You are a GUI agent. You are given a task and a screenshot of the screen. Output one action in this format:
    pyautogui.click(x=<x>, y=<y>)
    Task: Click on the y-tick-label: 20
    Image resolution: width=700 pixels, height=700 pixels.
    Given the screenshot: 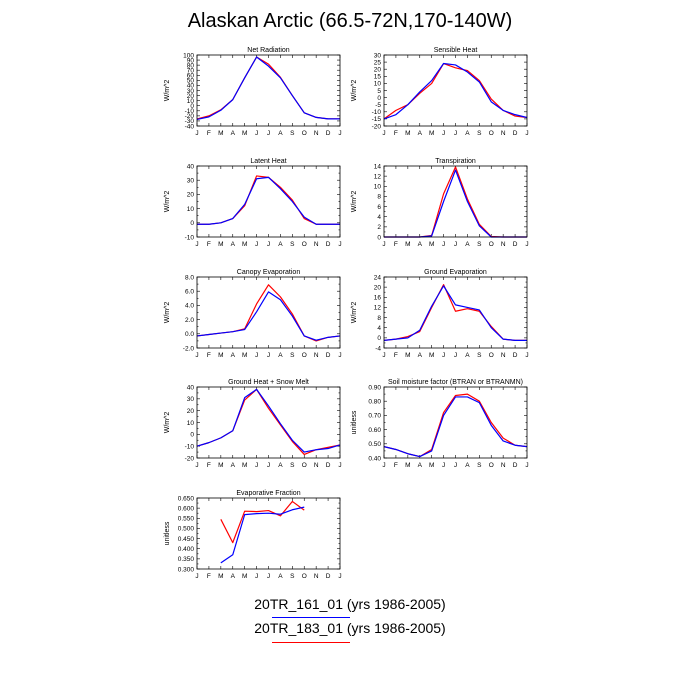 What is the action you would take?
    pyautogui.click(x=191, y=411)
    